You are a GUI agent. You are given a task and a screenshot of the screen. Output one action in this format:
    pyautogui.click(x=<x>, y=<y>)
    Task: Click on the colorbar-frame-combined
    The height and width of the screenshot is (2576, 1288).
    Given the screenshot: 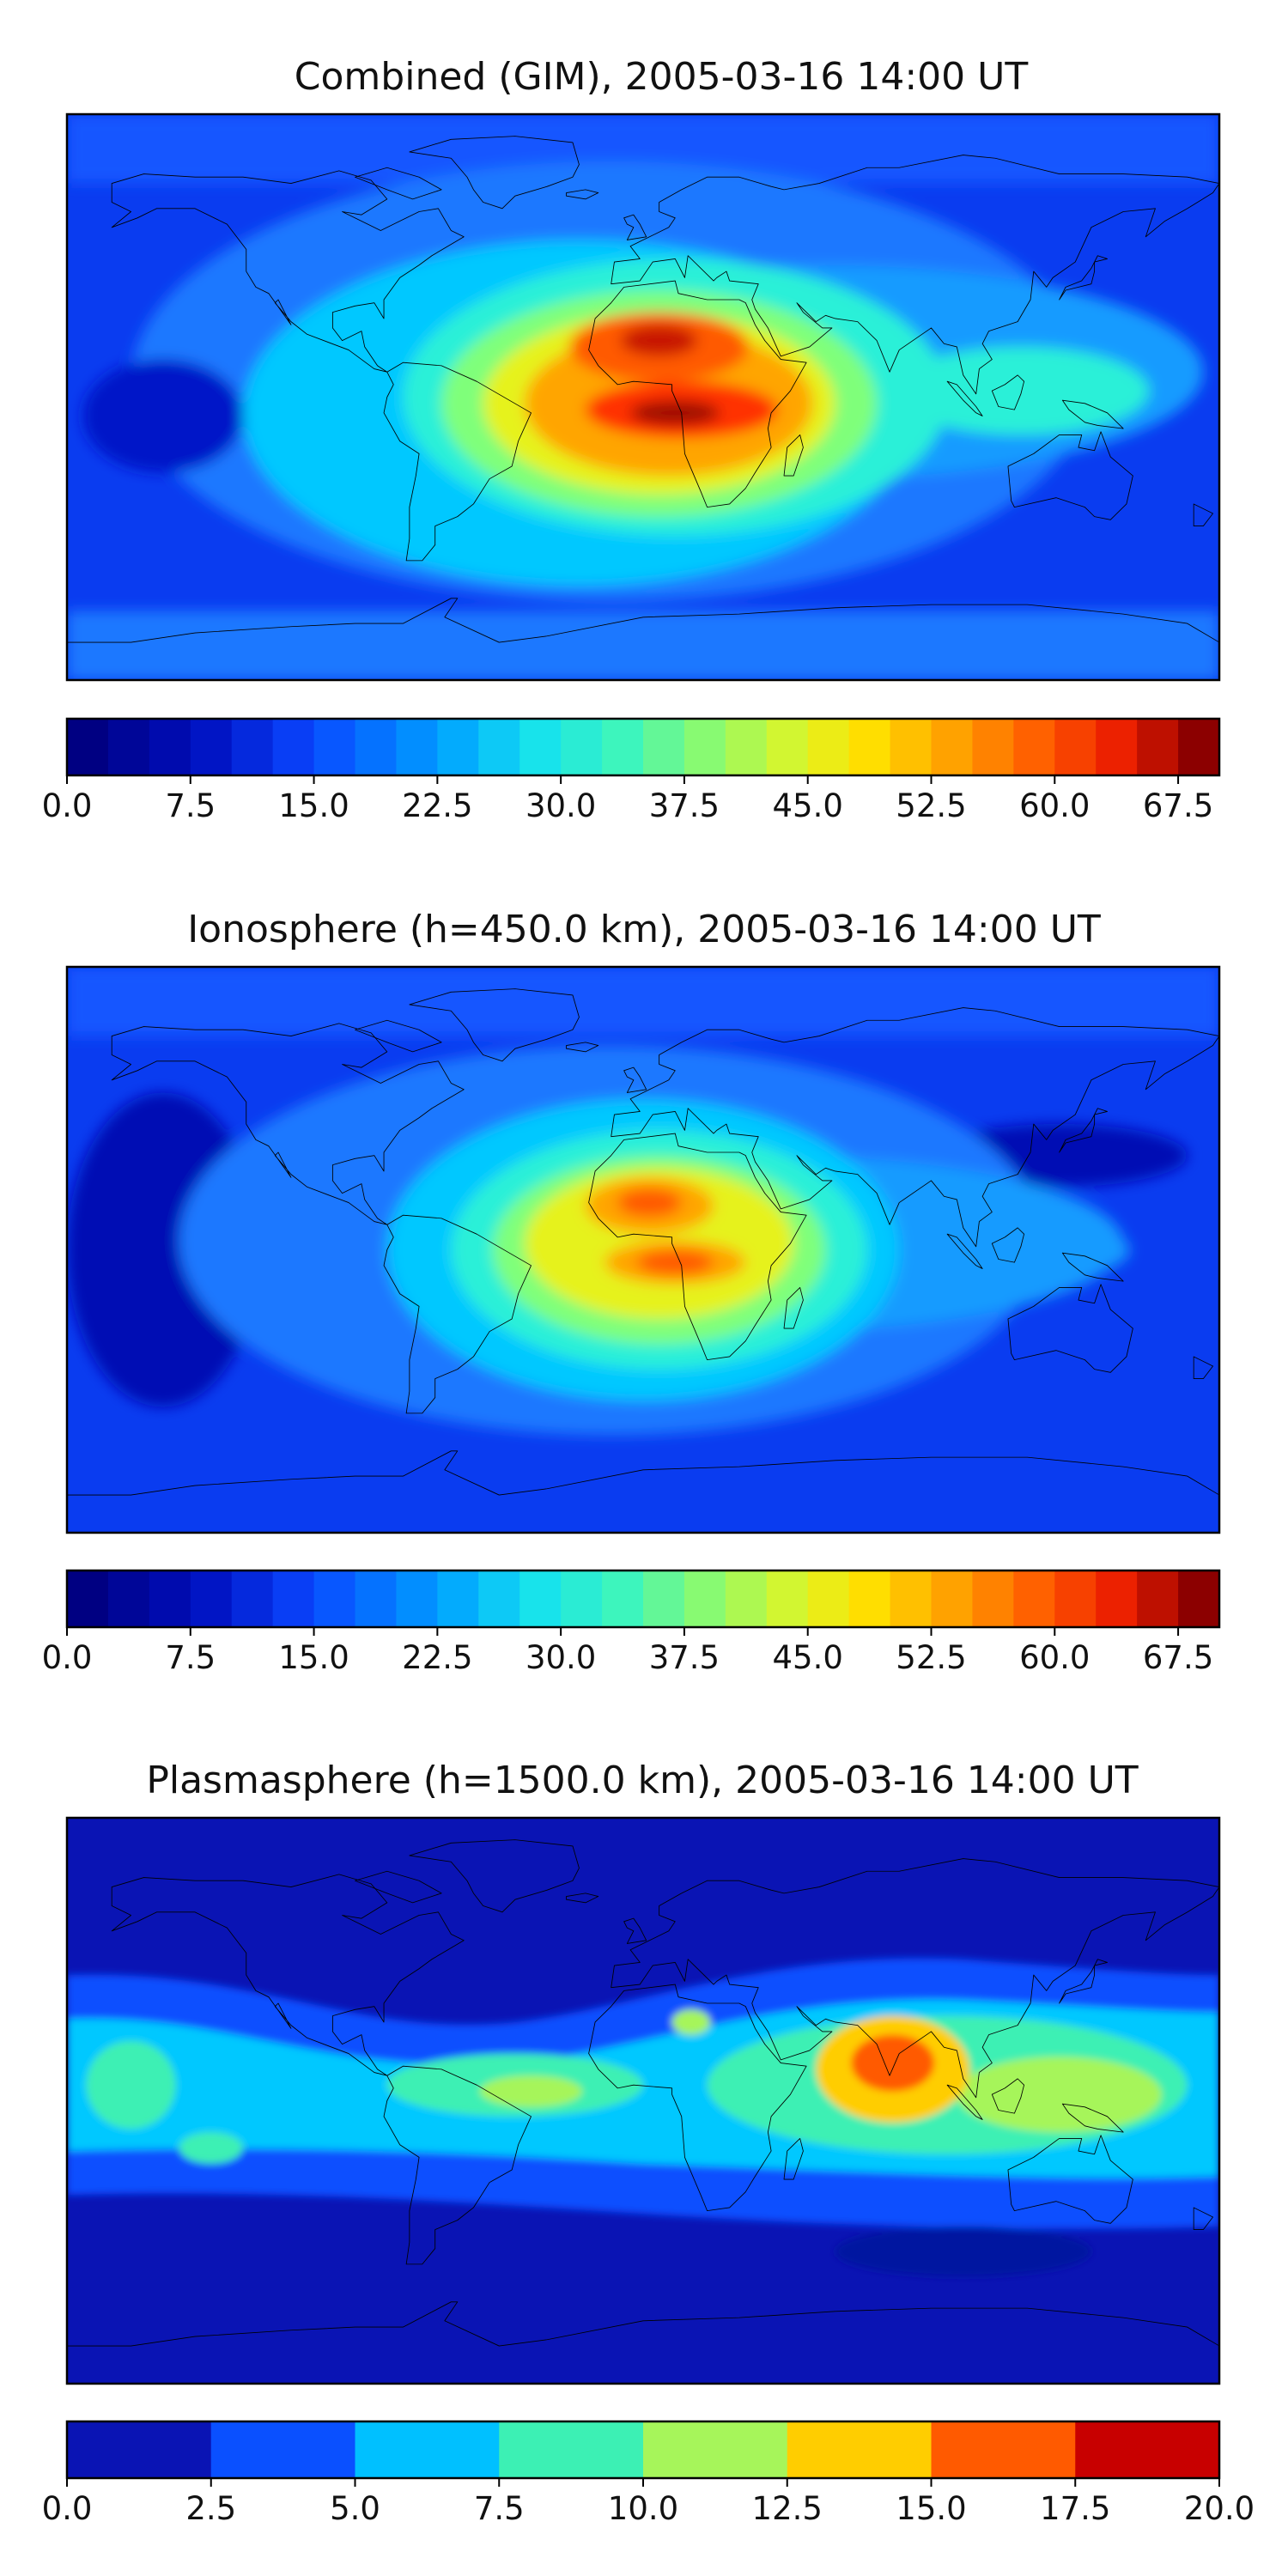 What is the action you would take?
    pyautogui.click(x=643, y=747)
    